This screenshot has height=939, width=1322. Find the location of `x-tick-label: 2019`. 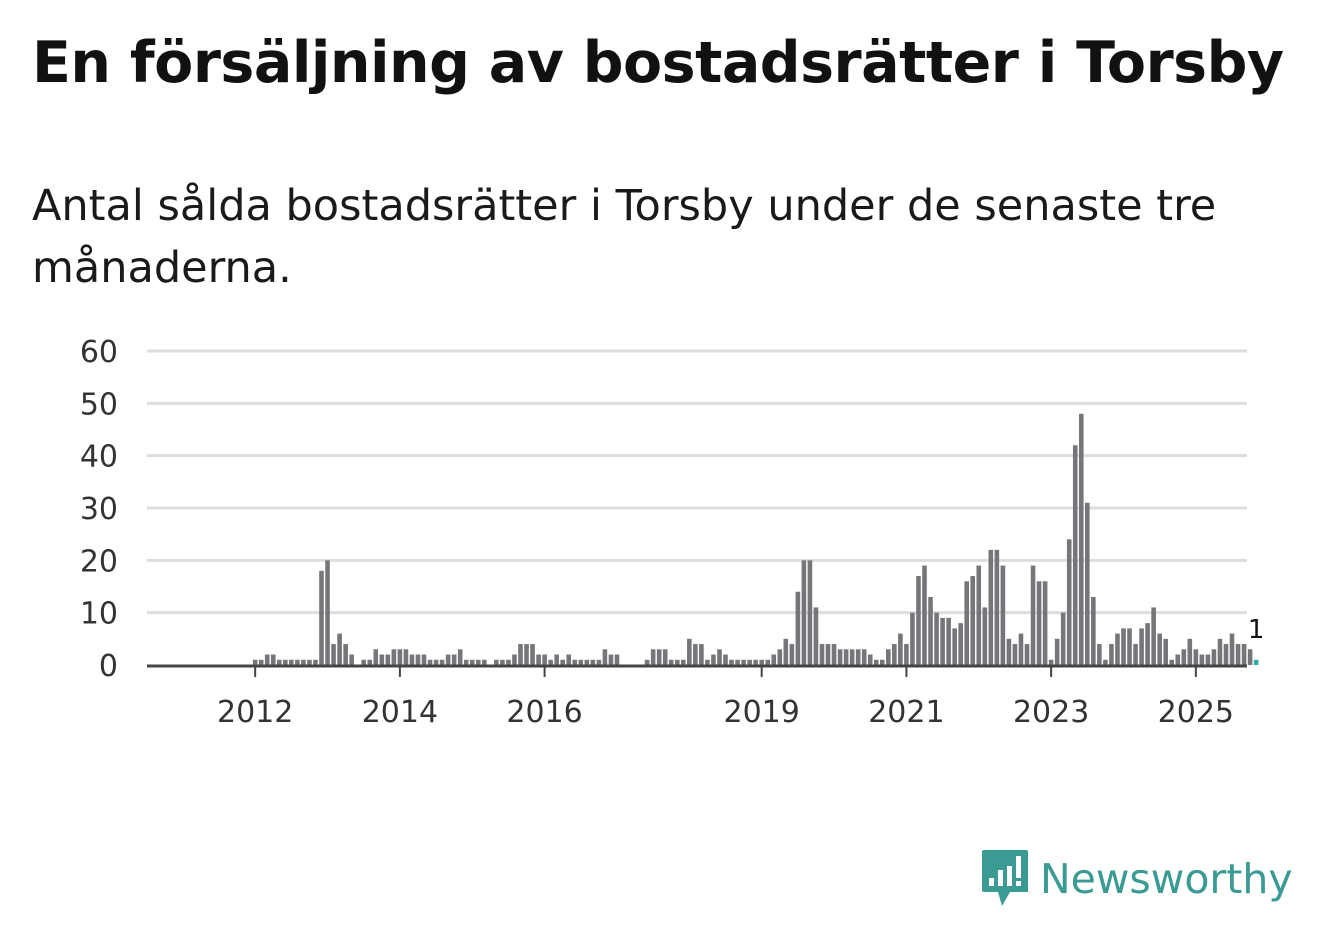

x-tick-label: 2019 is located at coordinates (762, 712).